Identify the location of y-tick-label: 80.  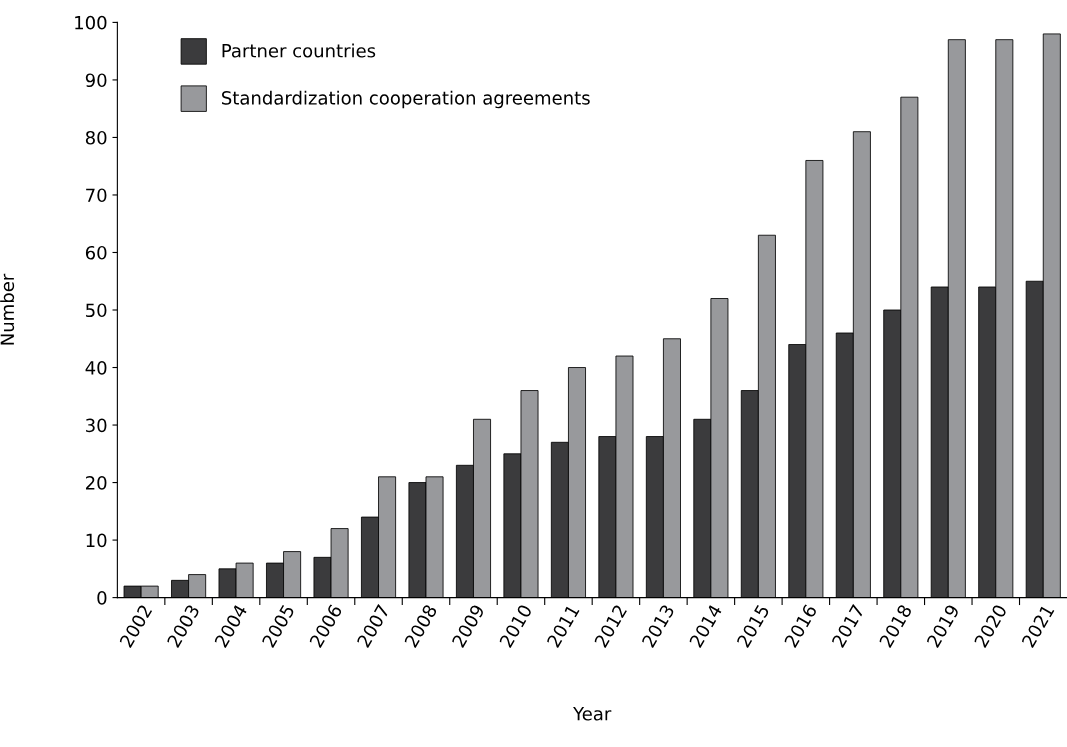
(96, 137).